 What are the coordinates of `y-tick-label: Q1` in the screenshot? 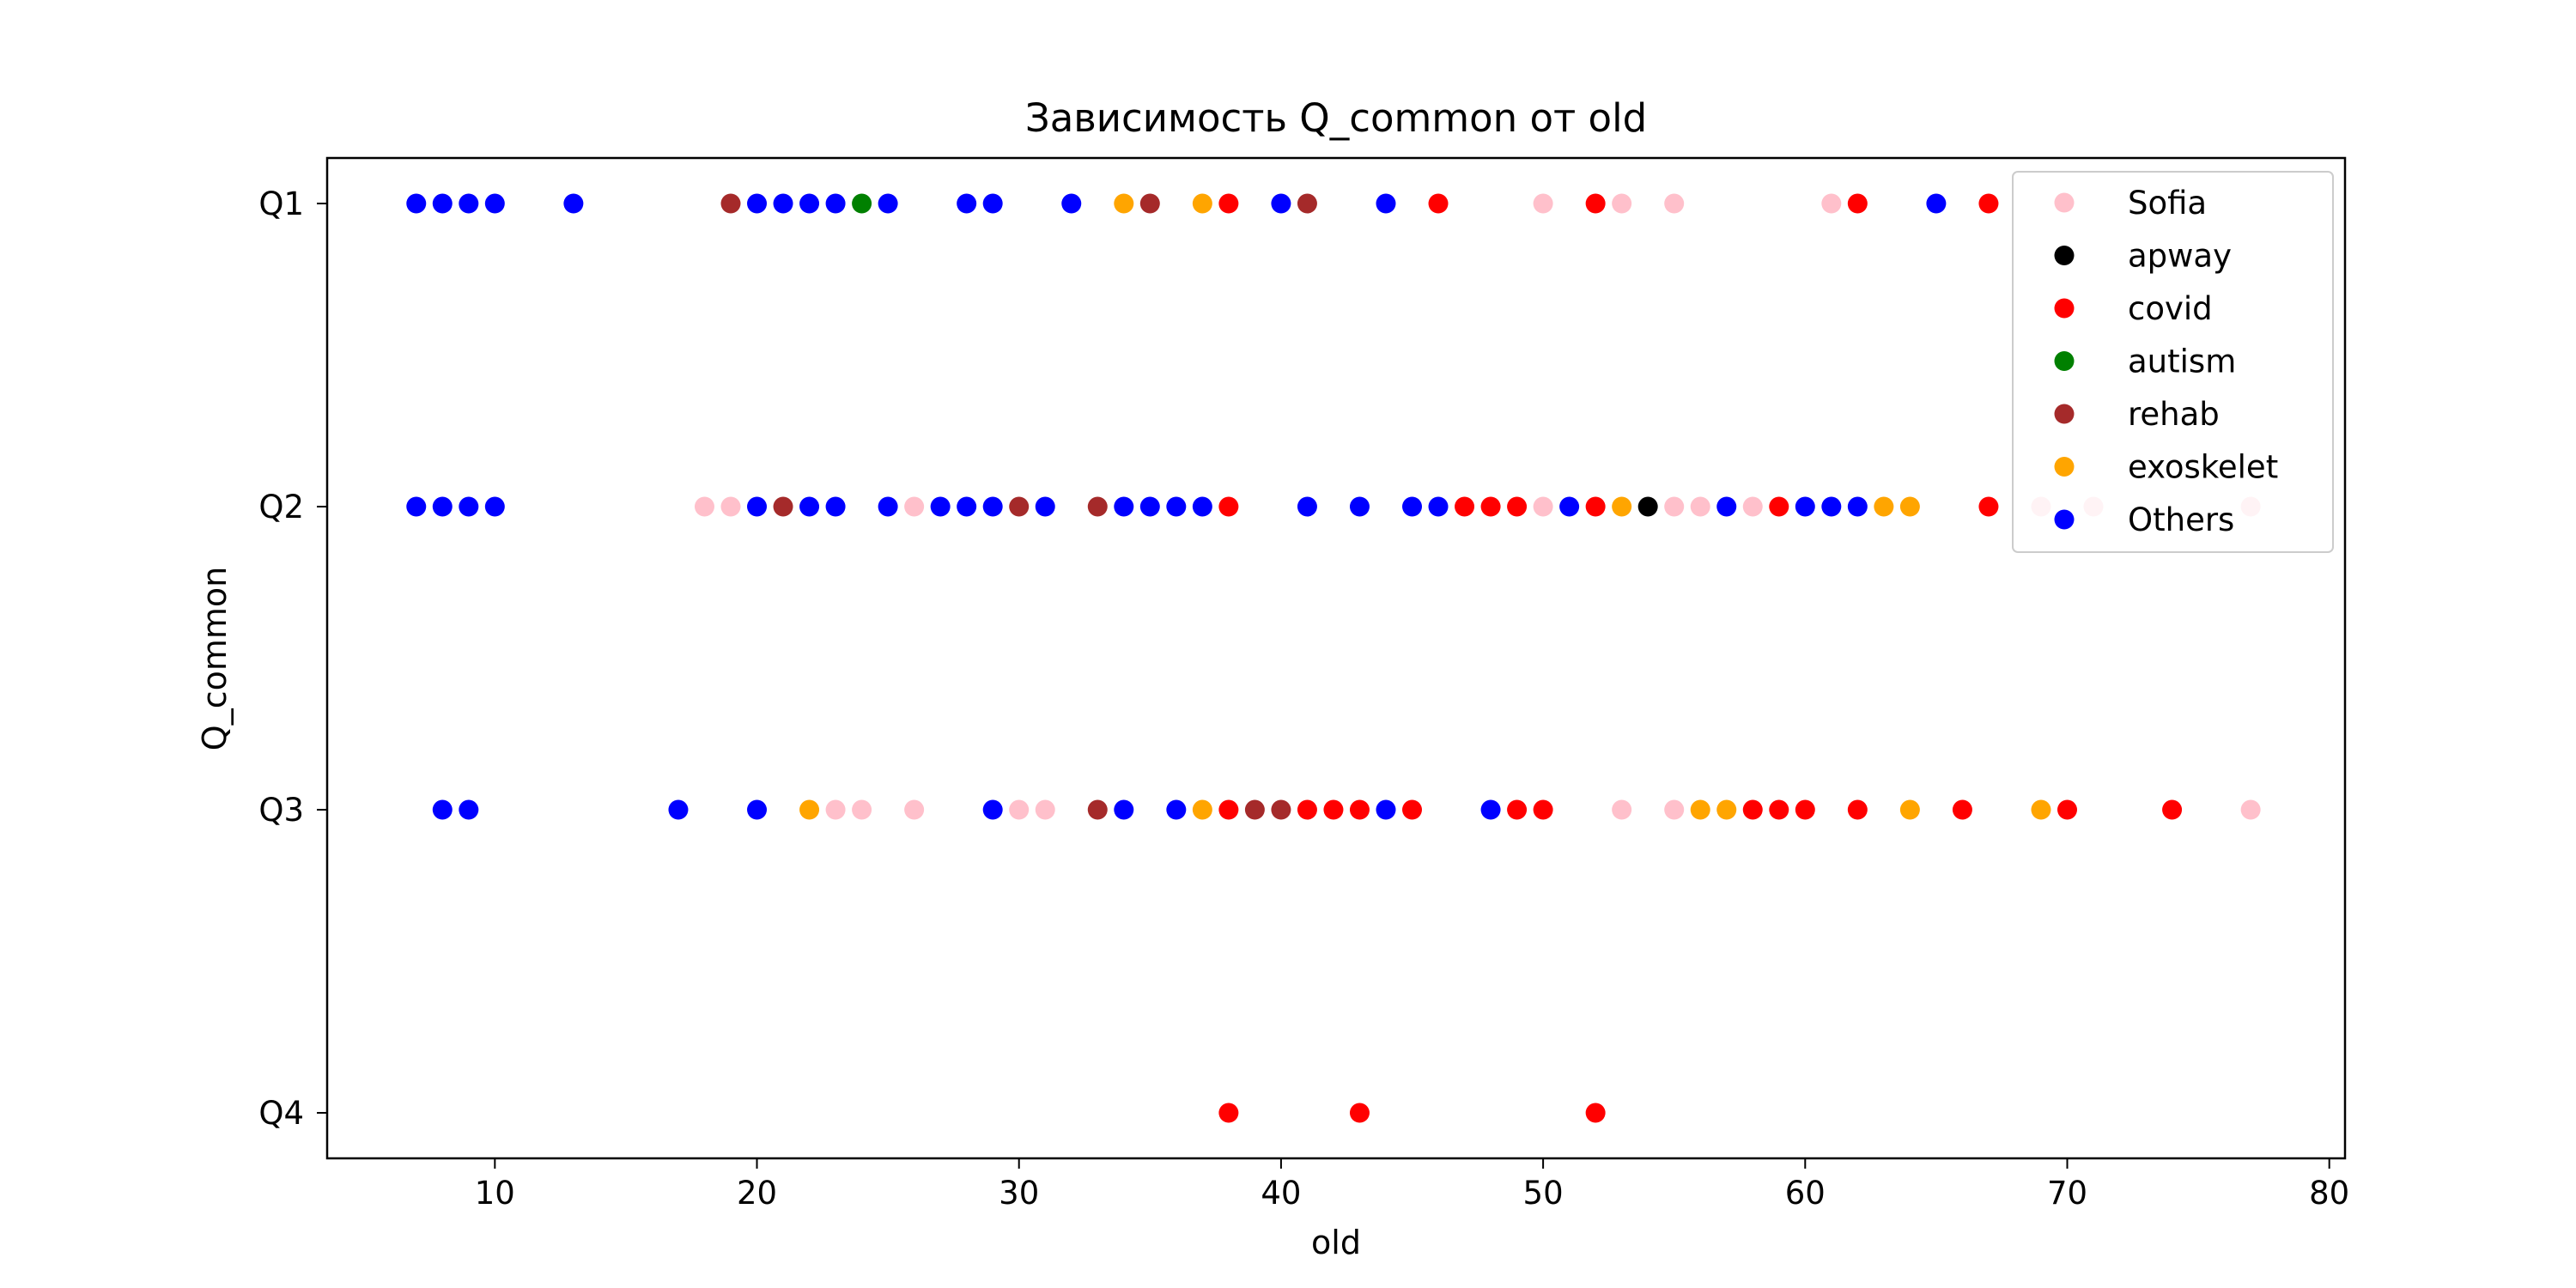 It's located at (281, 203).